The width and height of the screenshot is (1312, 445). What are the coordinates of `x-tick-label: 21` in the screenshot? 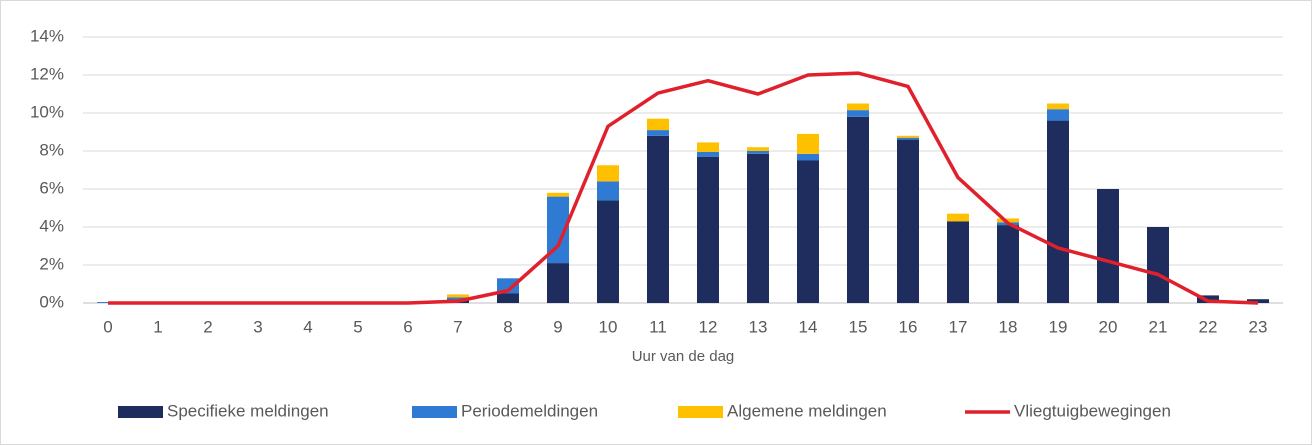 It's located at (1158, 326).